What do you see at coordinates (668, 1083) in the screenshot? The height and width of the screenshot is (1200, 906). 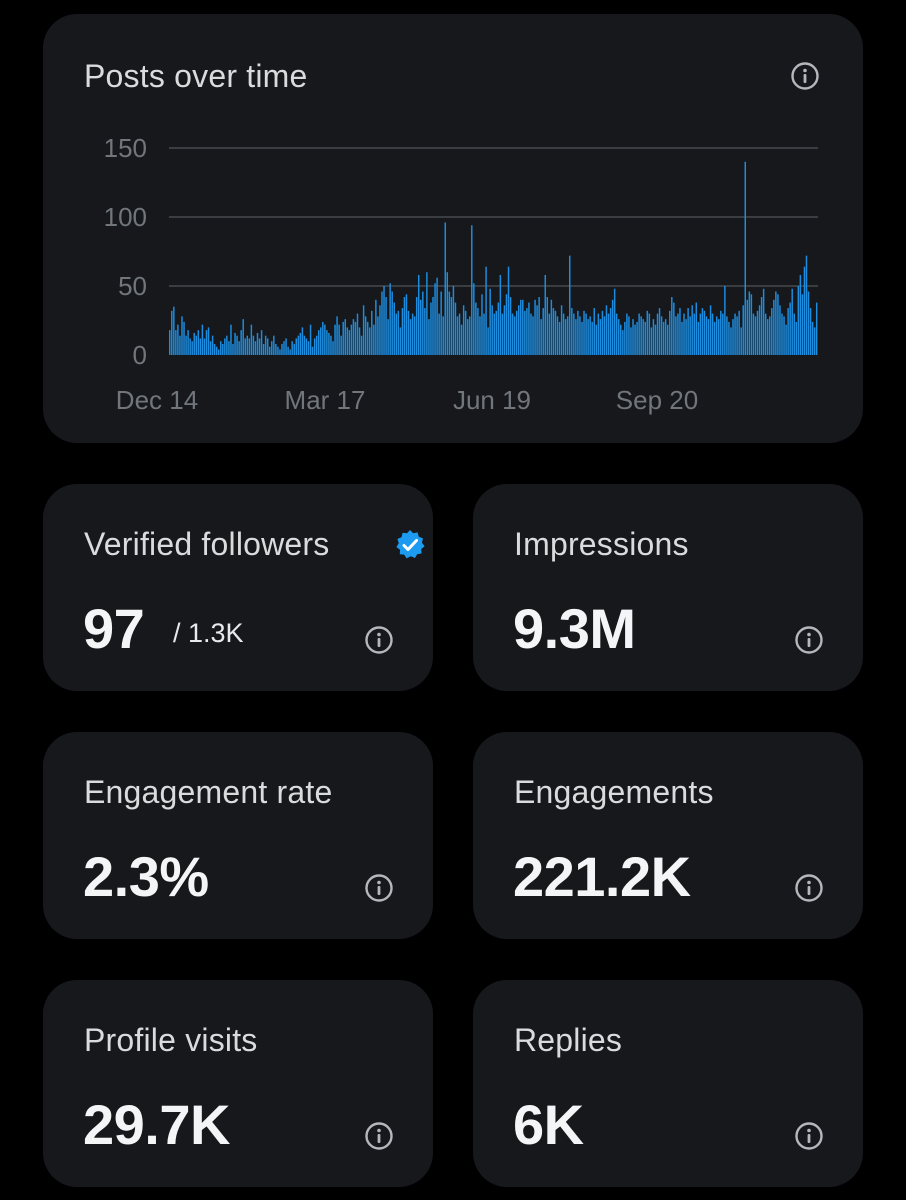 I see `stat-card-replies: Replies 6K` at bounding box center [668, 1083].